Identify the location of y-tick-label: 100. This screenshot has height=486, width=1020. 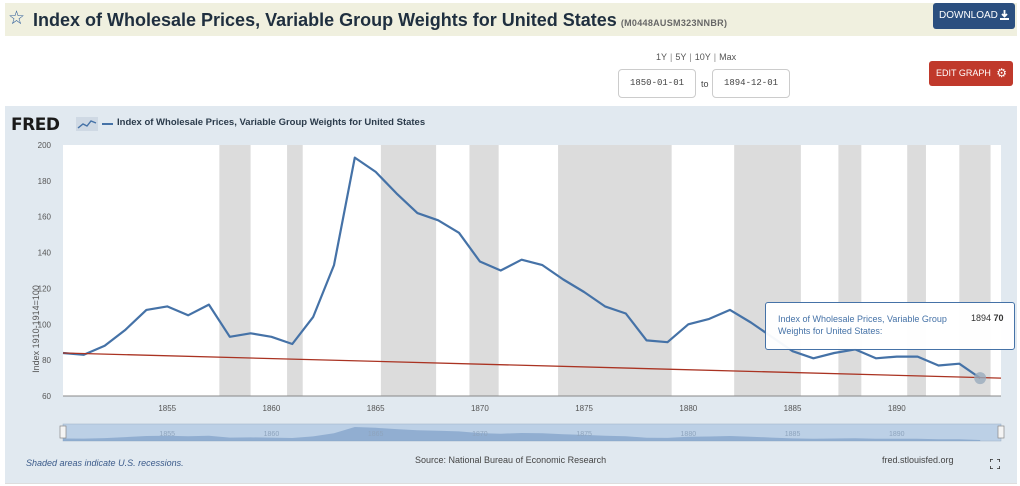
(45, 324).